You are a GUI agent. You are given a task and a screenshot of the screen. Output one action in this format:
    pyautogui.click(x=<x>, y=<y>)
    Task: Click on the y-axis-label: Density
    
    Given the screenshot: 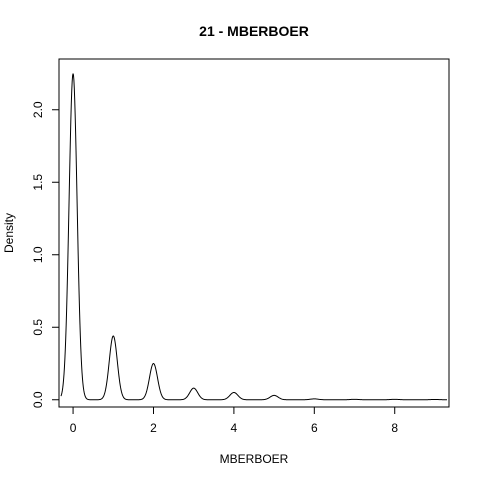 What is the action you would take?
    pyautogui.click(x=9, y=233)
    